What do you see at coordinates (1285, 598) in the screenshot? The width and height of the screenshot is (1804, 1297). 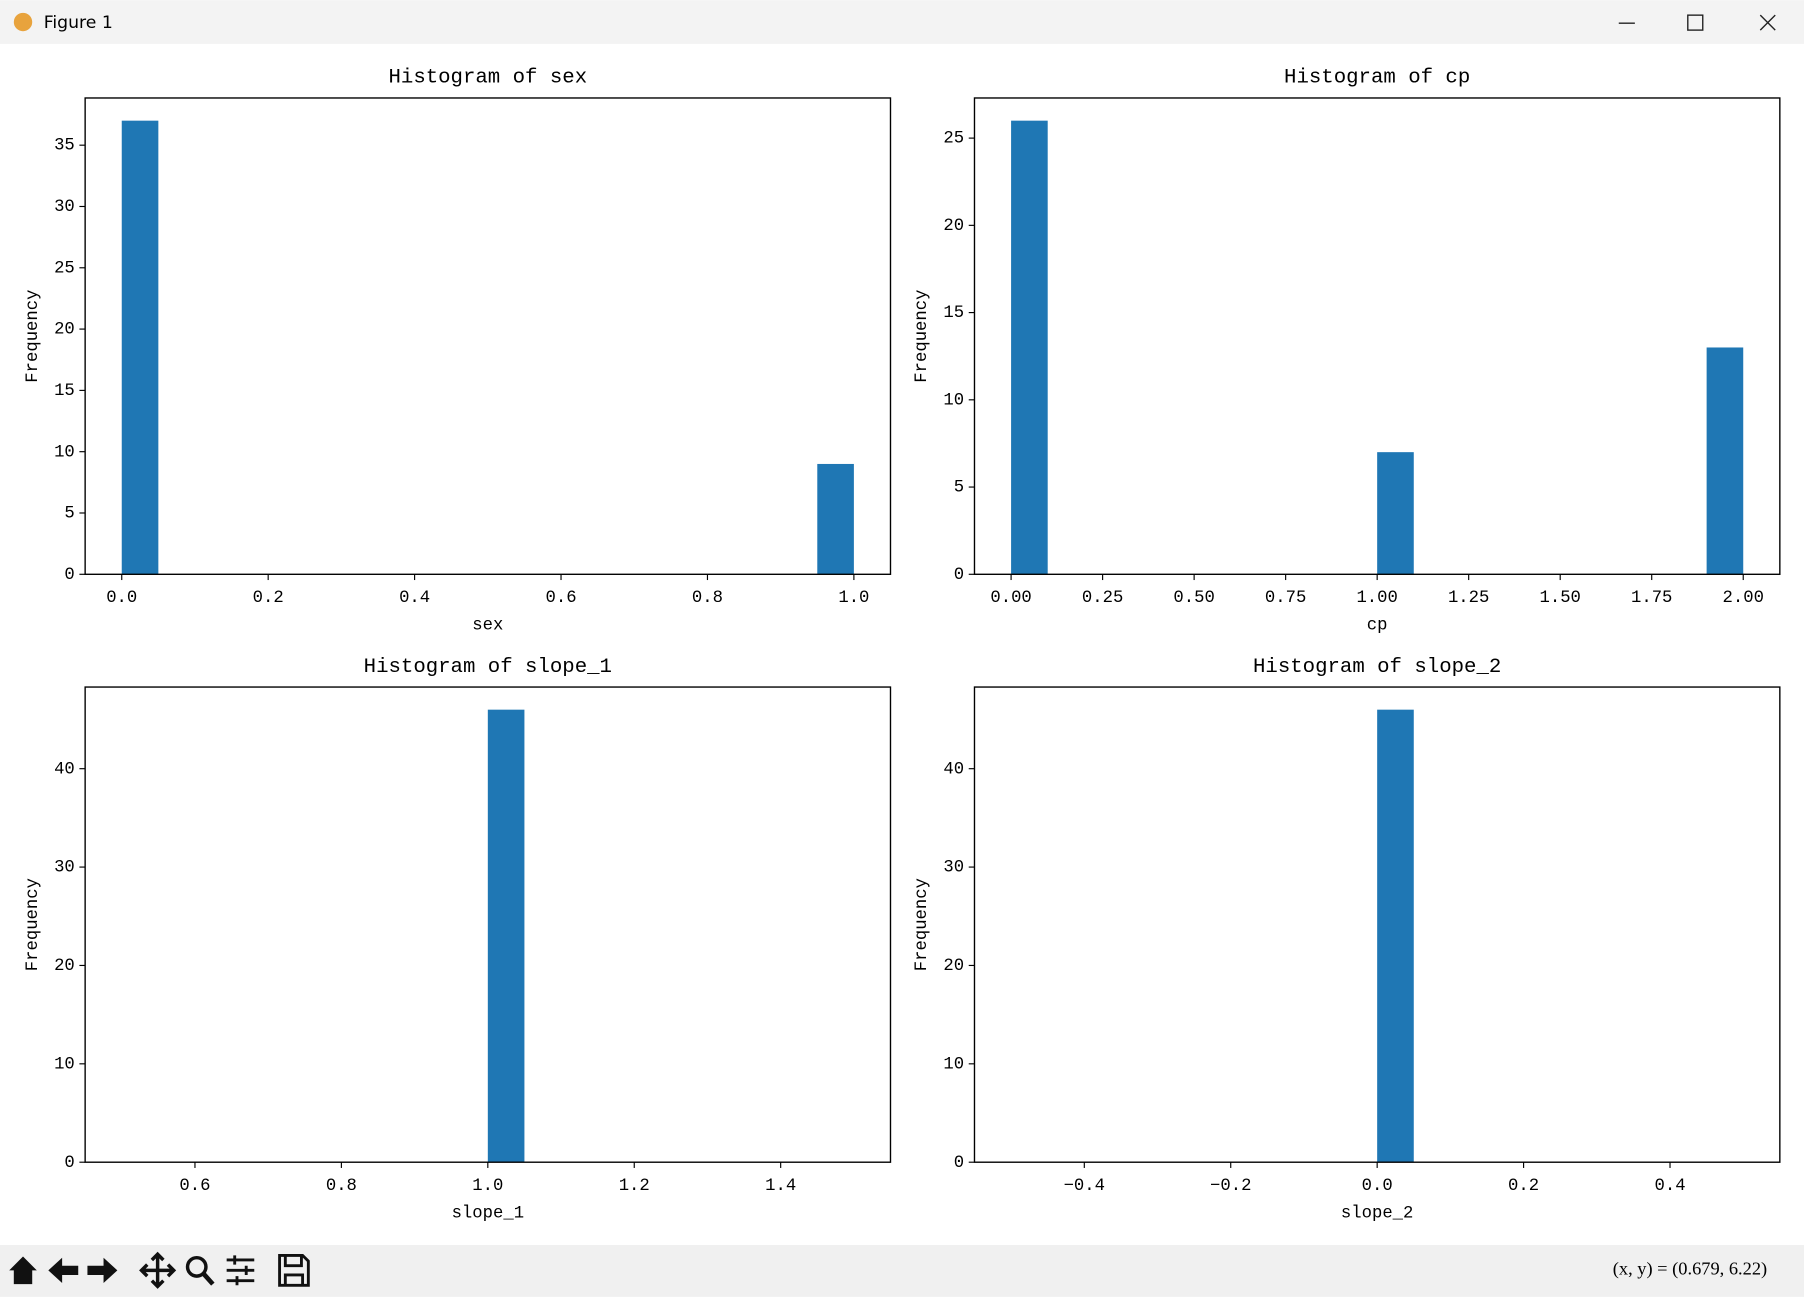 I see `x-tick-label: 0.75` at bounding box center [1285, 598].